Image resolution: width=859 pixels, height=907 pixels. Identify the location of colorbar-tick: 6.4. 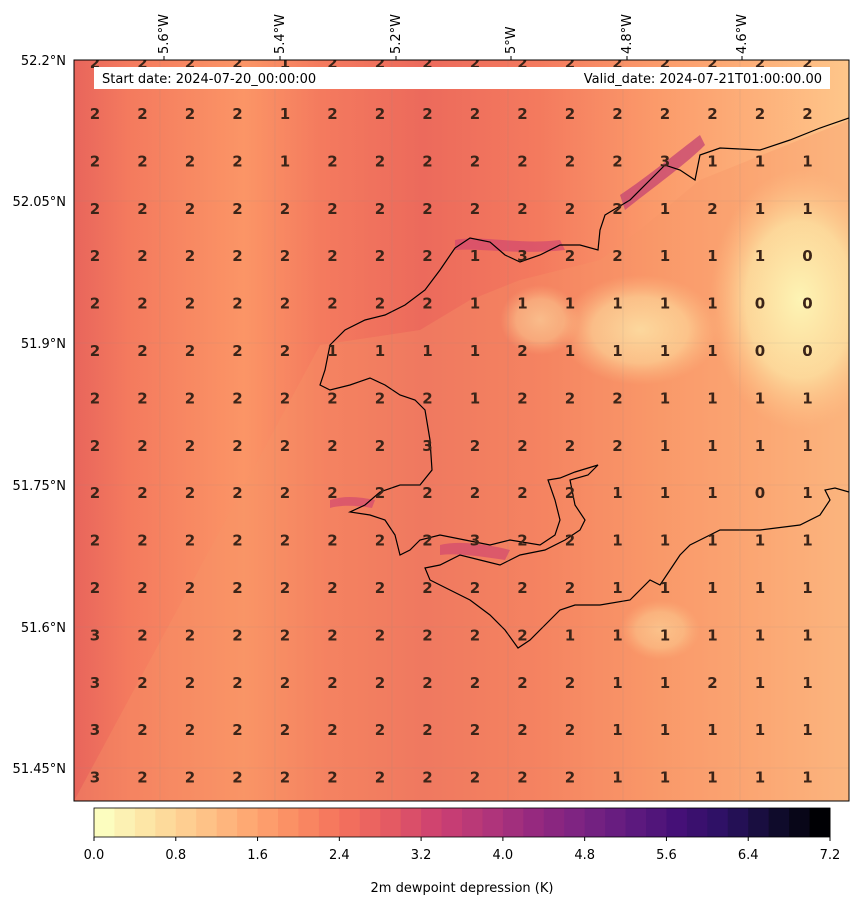
(748, 855).